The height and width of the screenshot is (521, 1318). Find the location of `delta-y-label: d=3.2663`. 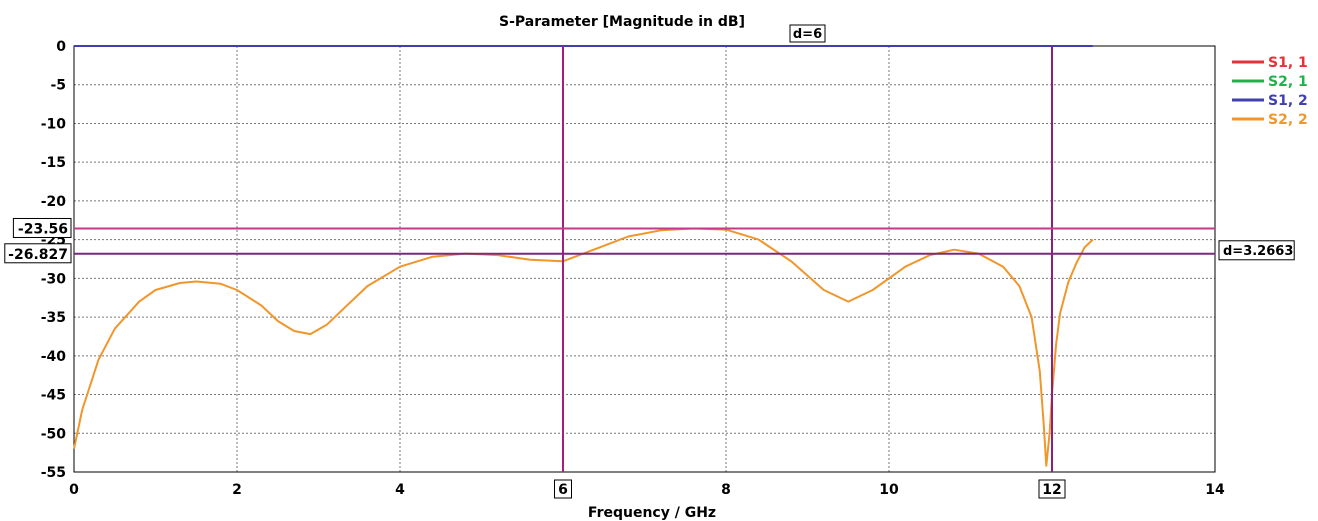

delta-y-label: d=3.2663 is located at coordinates (1258, 251).